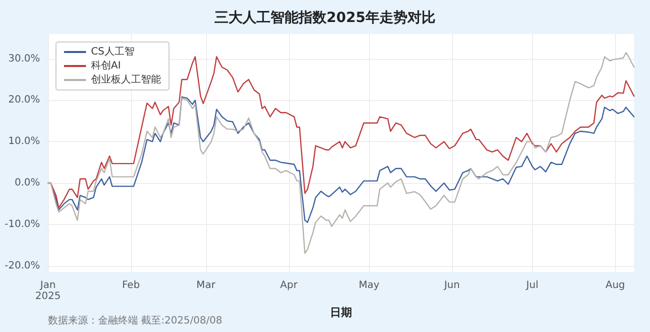  What do you see at coordinates (325, 18) in the screenshot?
I see `chart-title: 三大人工智能指数2025年走势对比` at bounding box center [325, 18].